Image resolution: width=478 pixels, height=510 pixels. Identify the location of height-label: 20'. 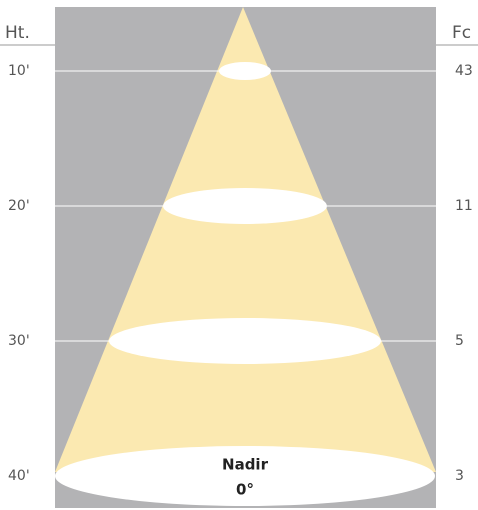
(19, 206).